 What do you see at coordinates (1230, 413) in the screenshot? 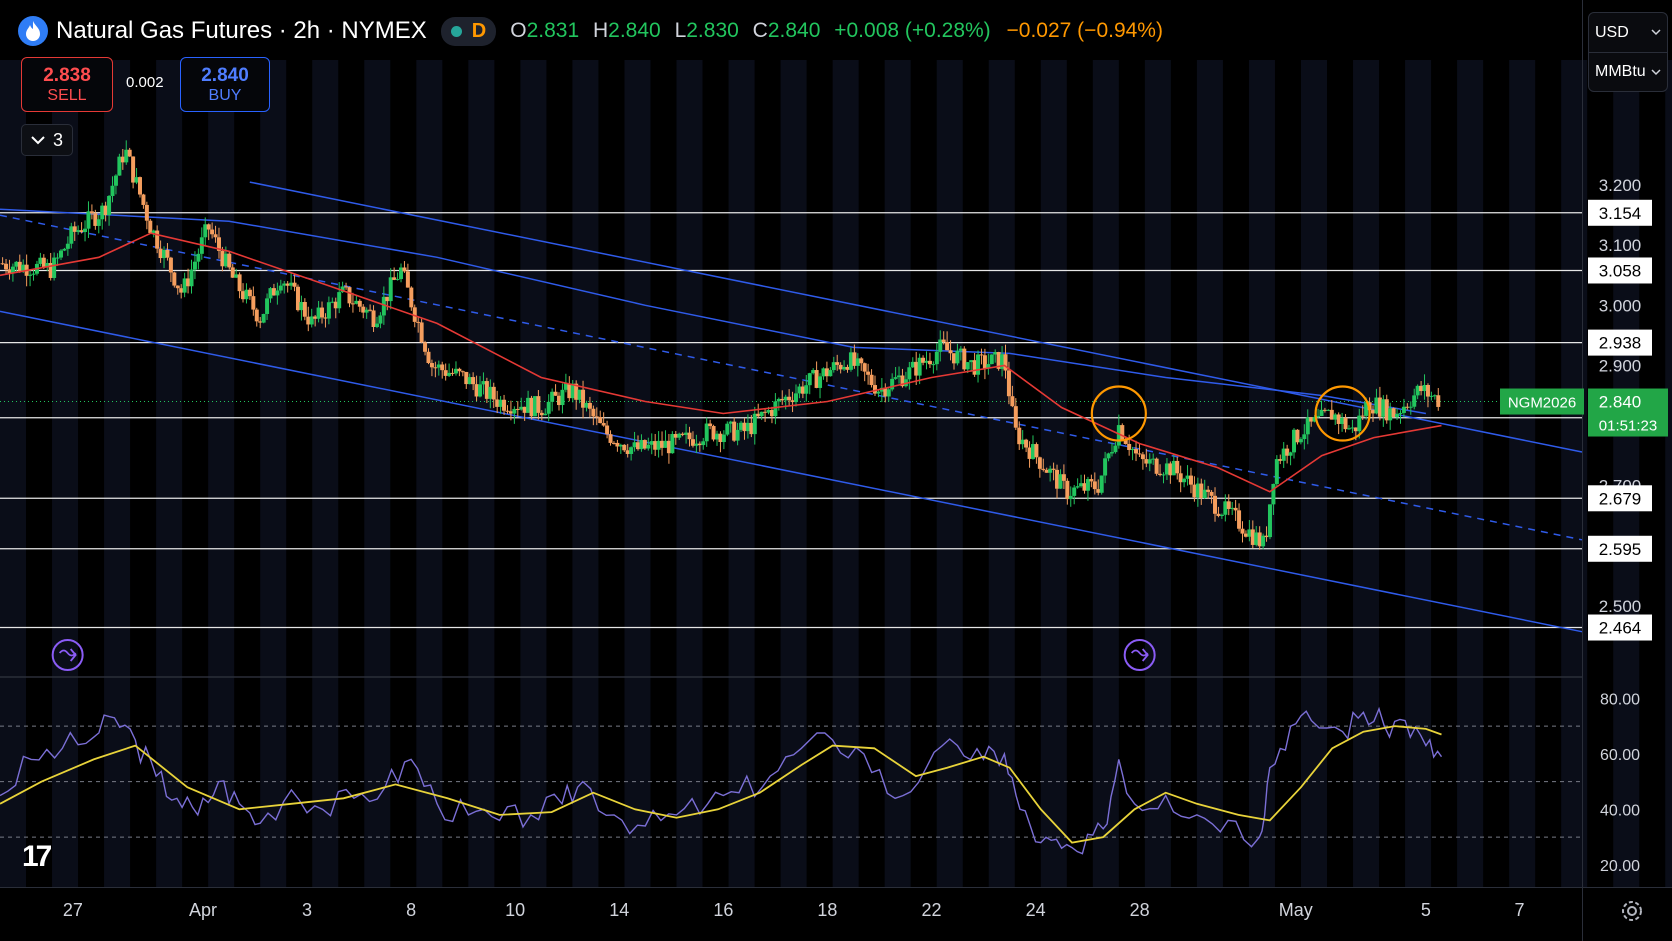
I see `highlight-circles` at bounding box center [1230, 413].